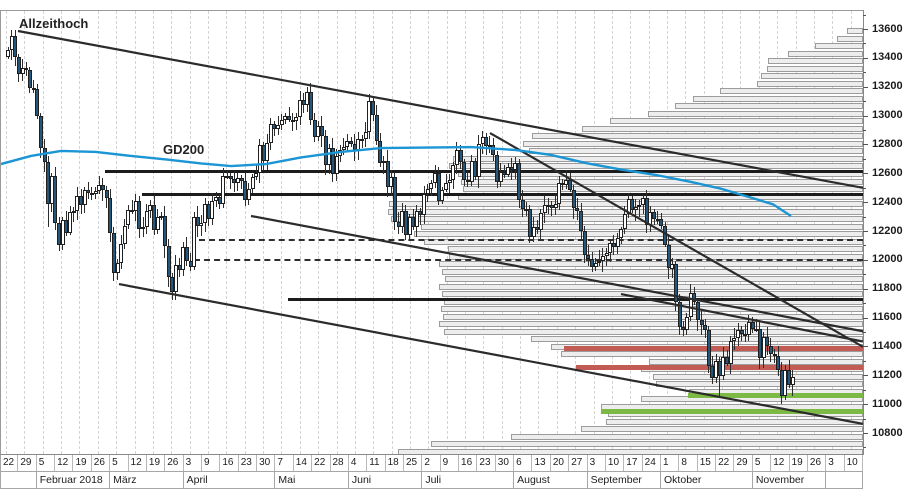 The height and width of the screenshot is (490, 920). Describe the element at coordinates (743, 463) in the screenshot. I see `week-label-cell: 29` at that location.